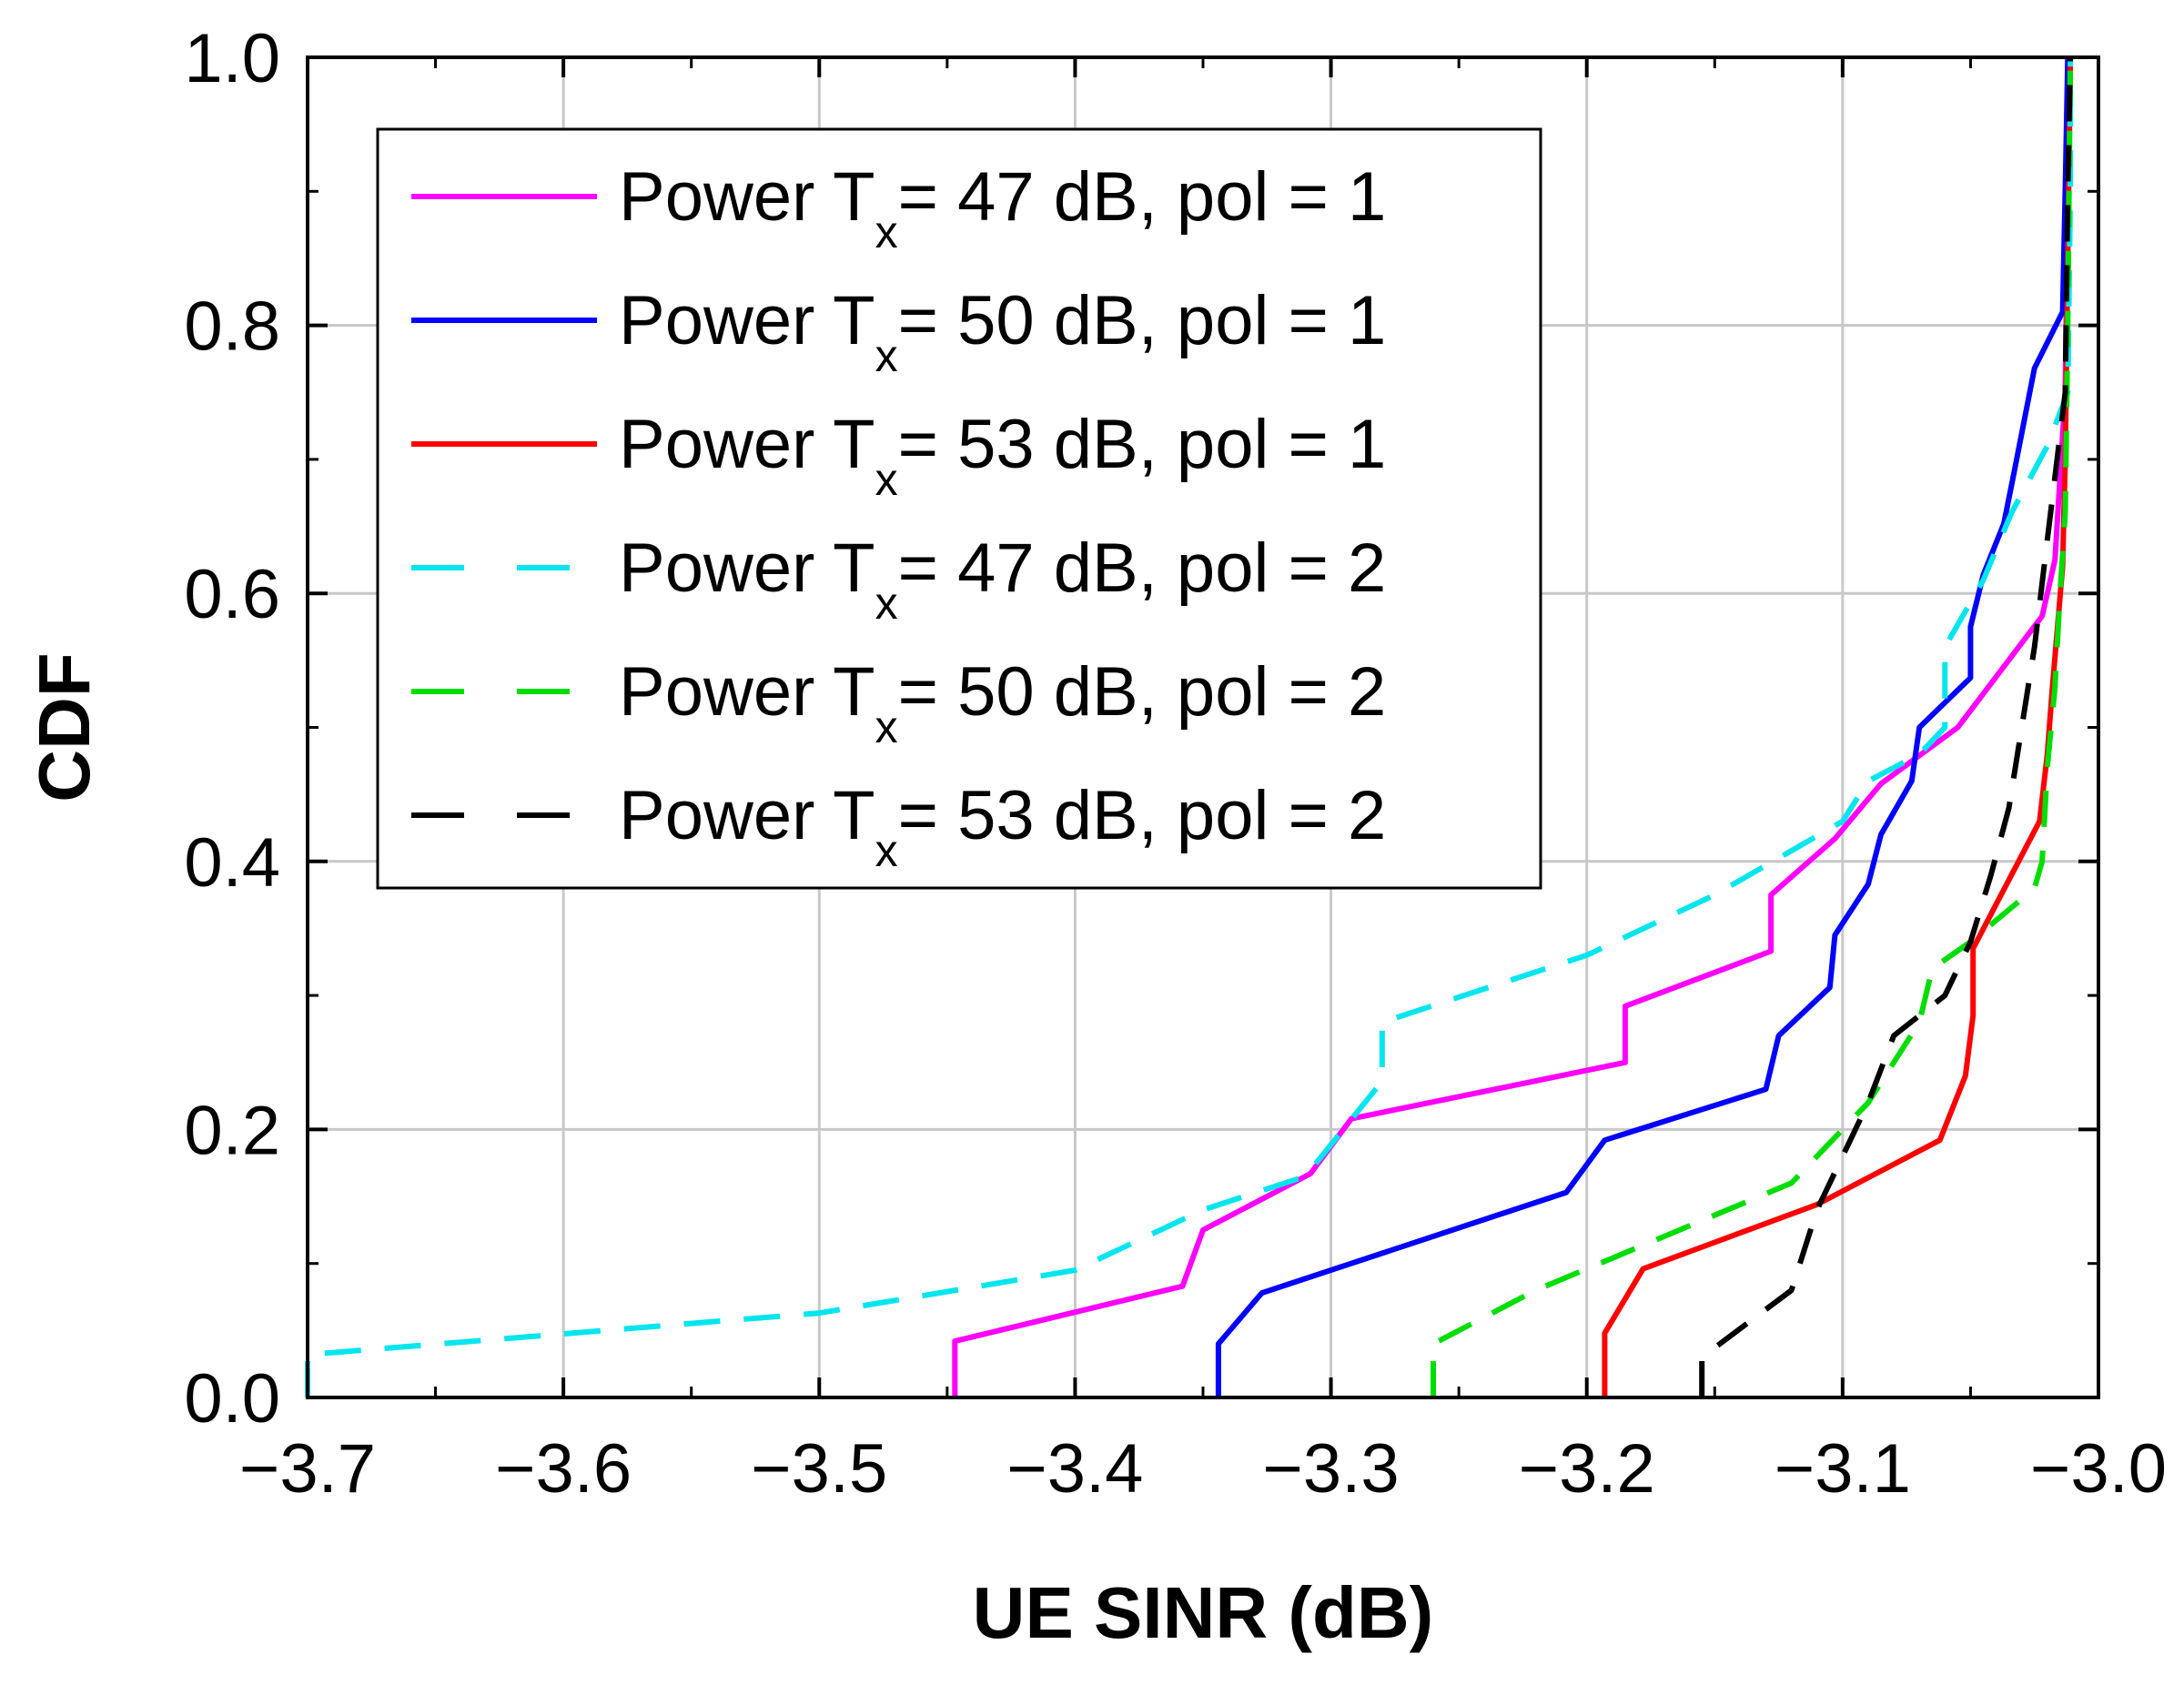  I want to click on x-tick-label: −3.7, so click(308, 1469).